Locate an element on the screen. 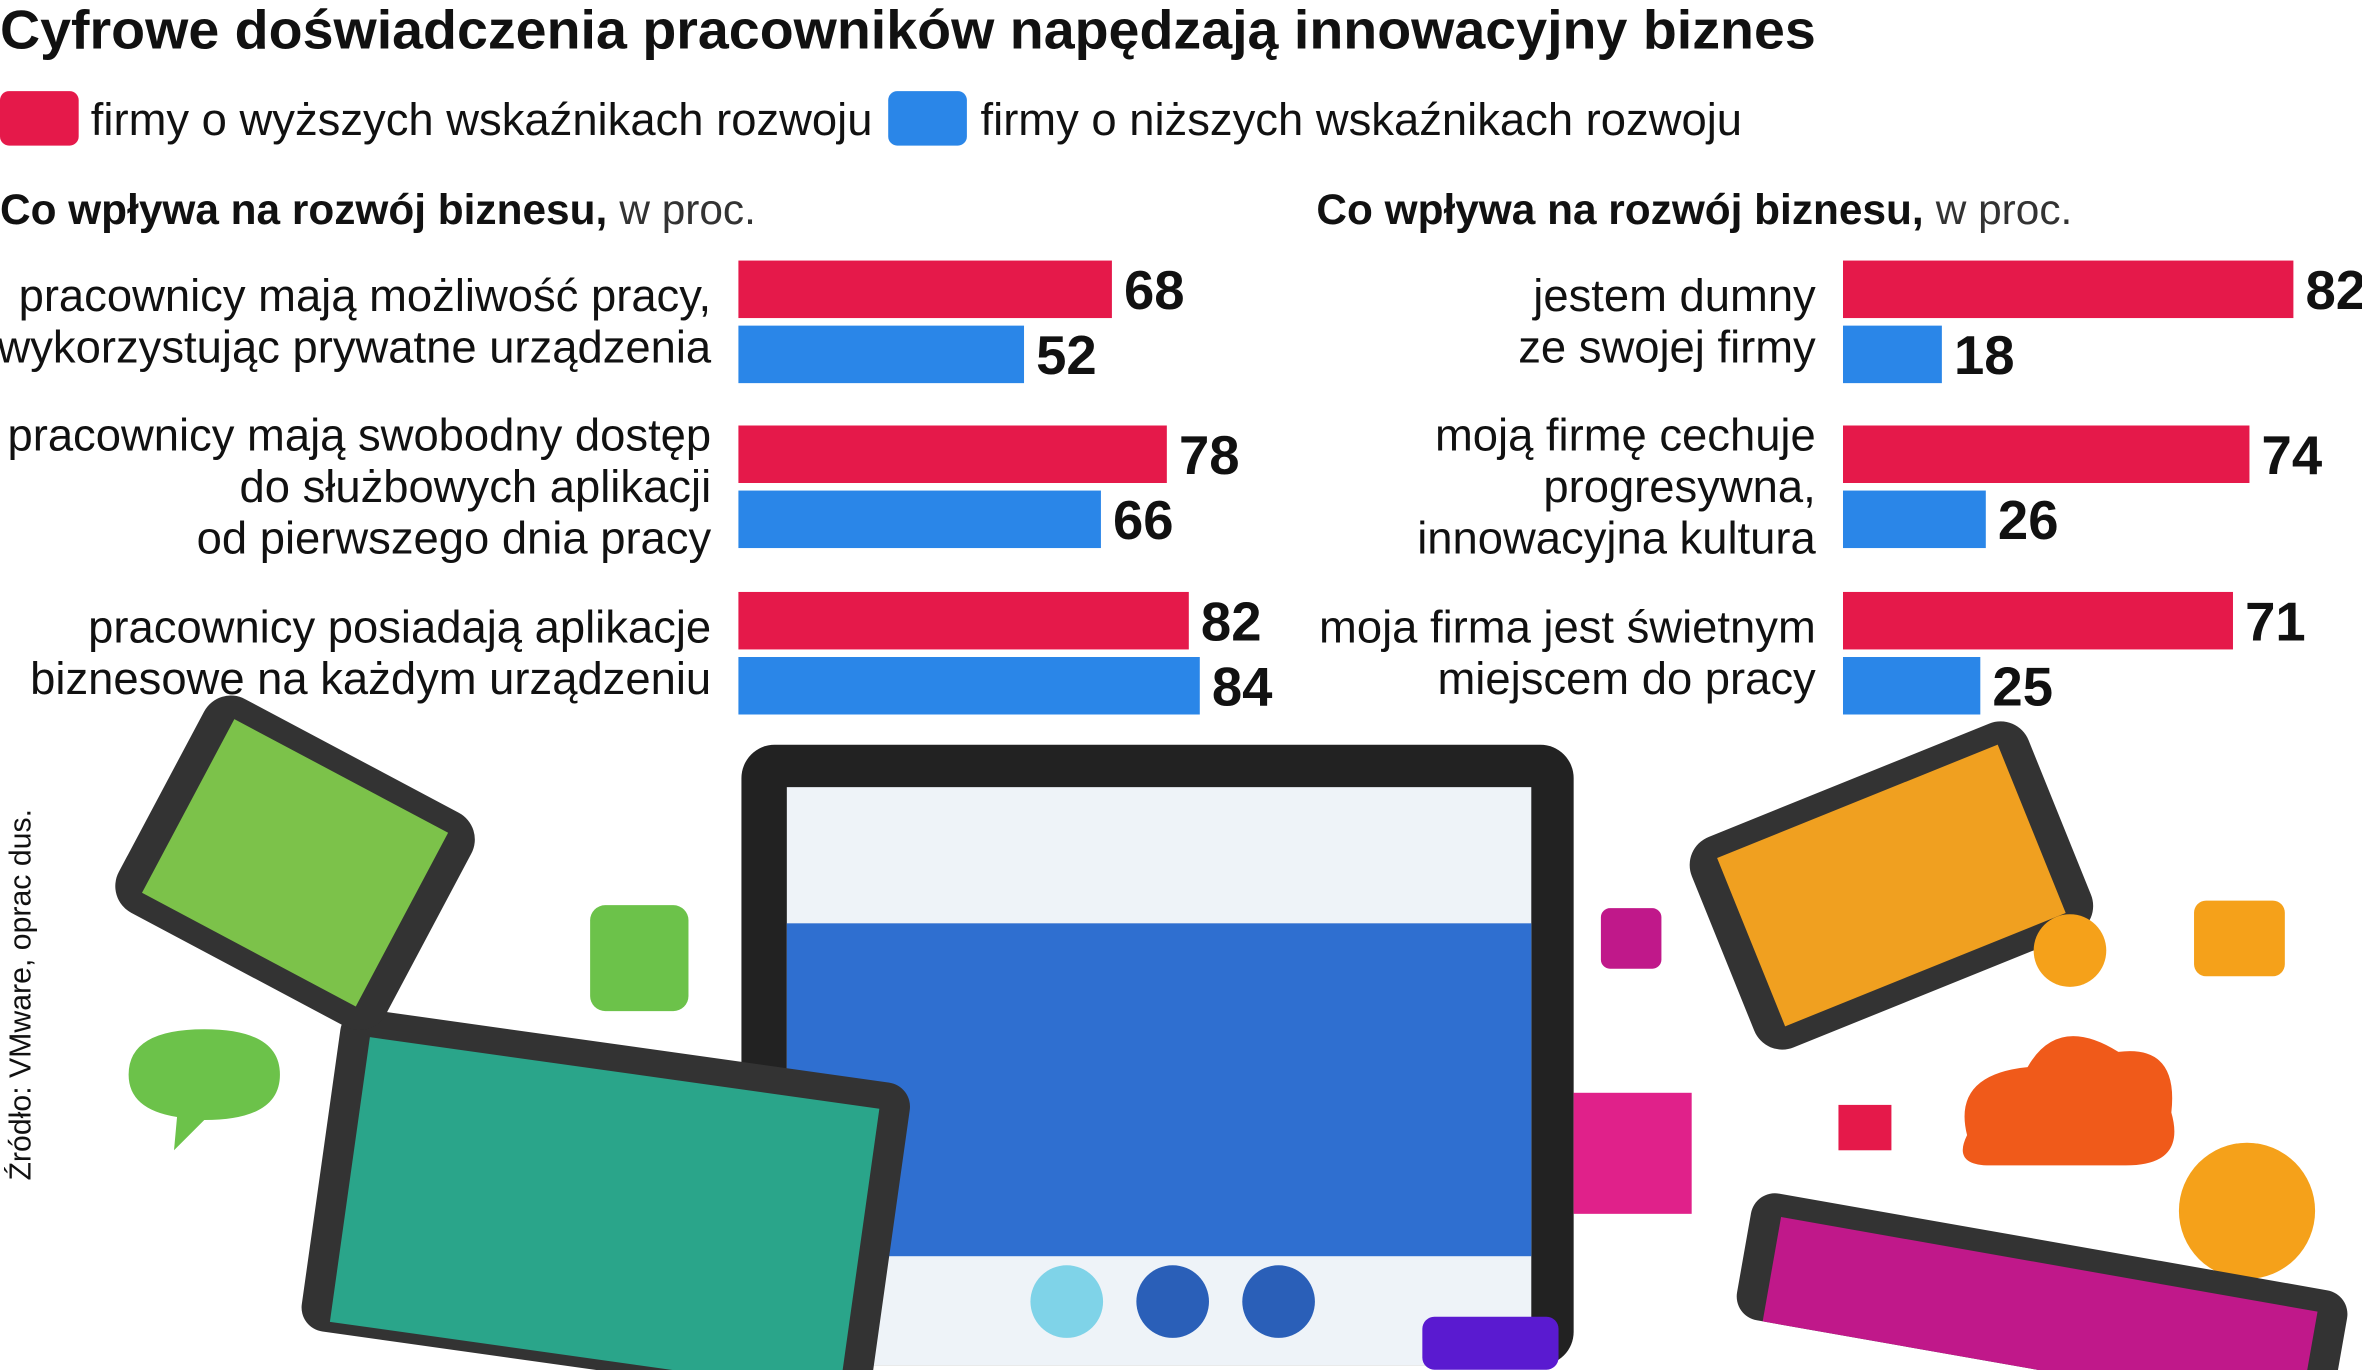 This screenshot has height=1370, width=2362. value-label: 71 is located at coordinates (2275, 621).